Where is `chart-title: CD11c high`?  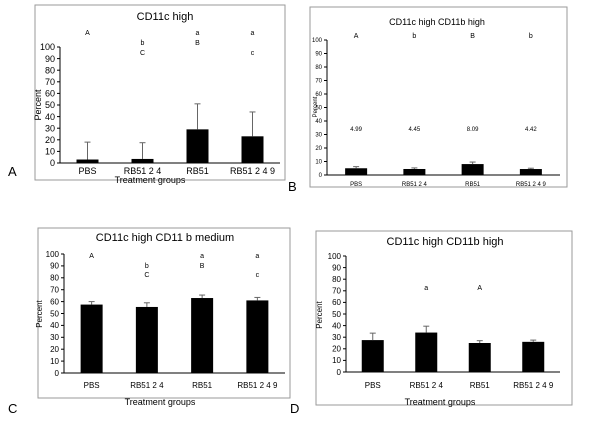
chart-title: CD11c high is located at coordinates (165, 17).